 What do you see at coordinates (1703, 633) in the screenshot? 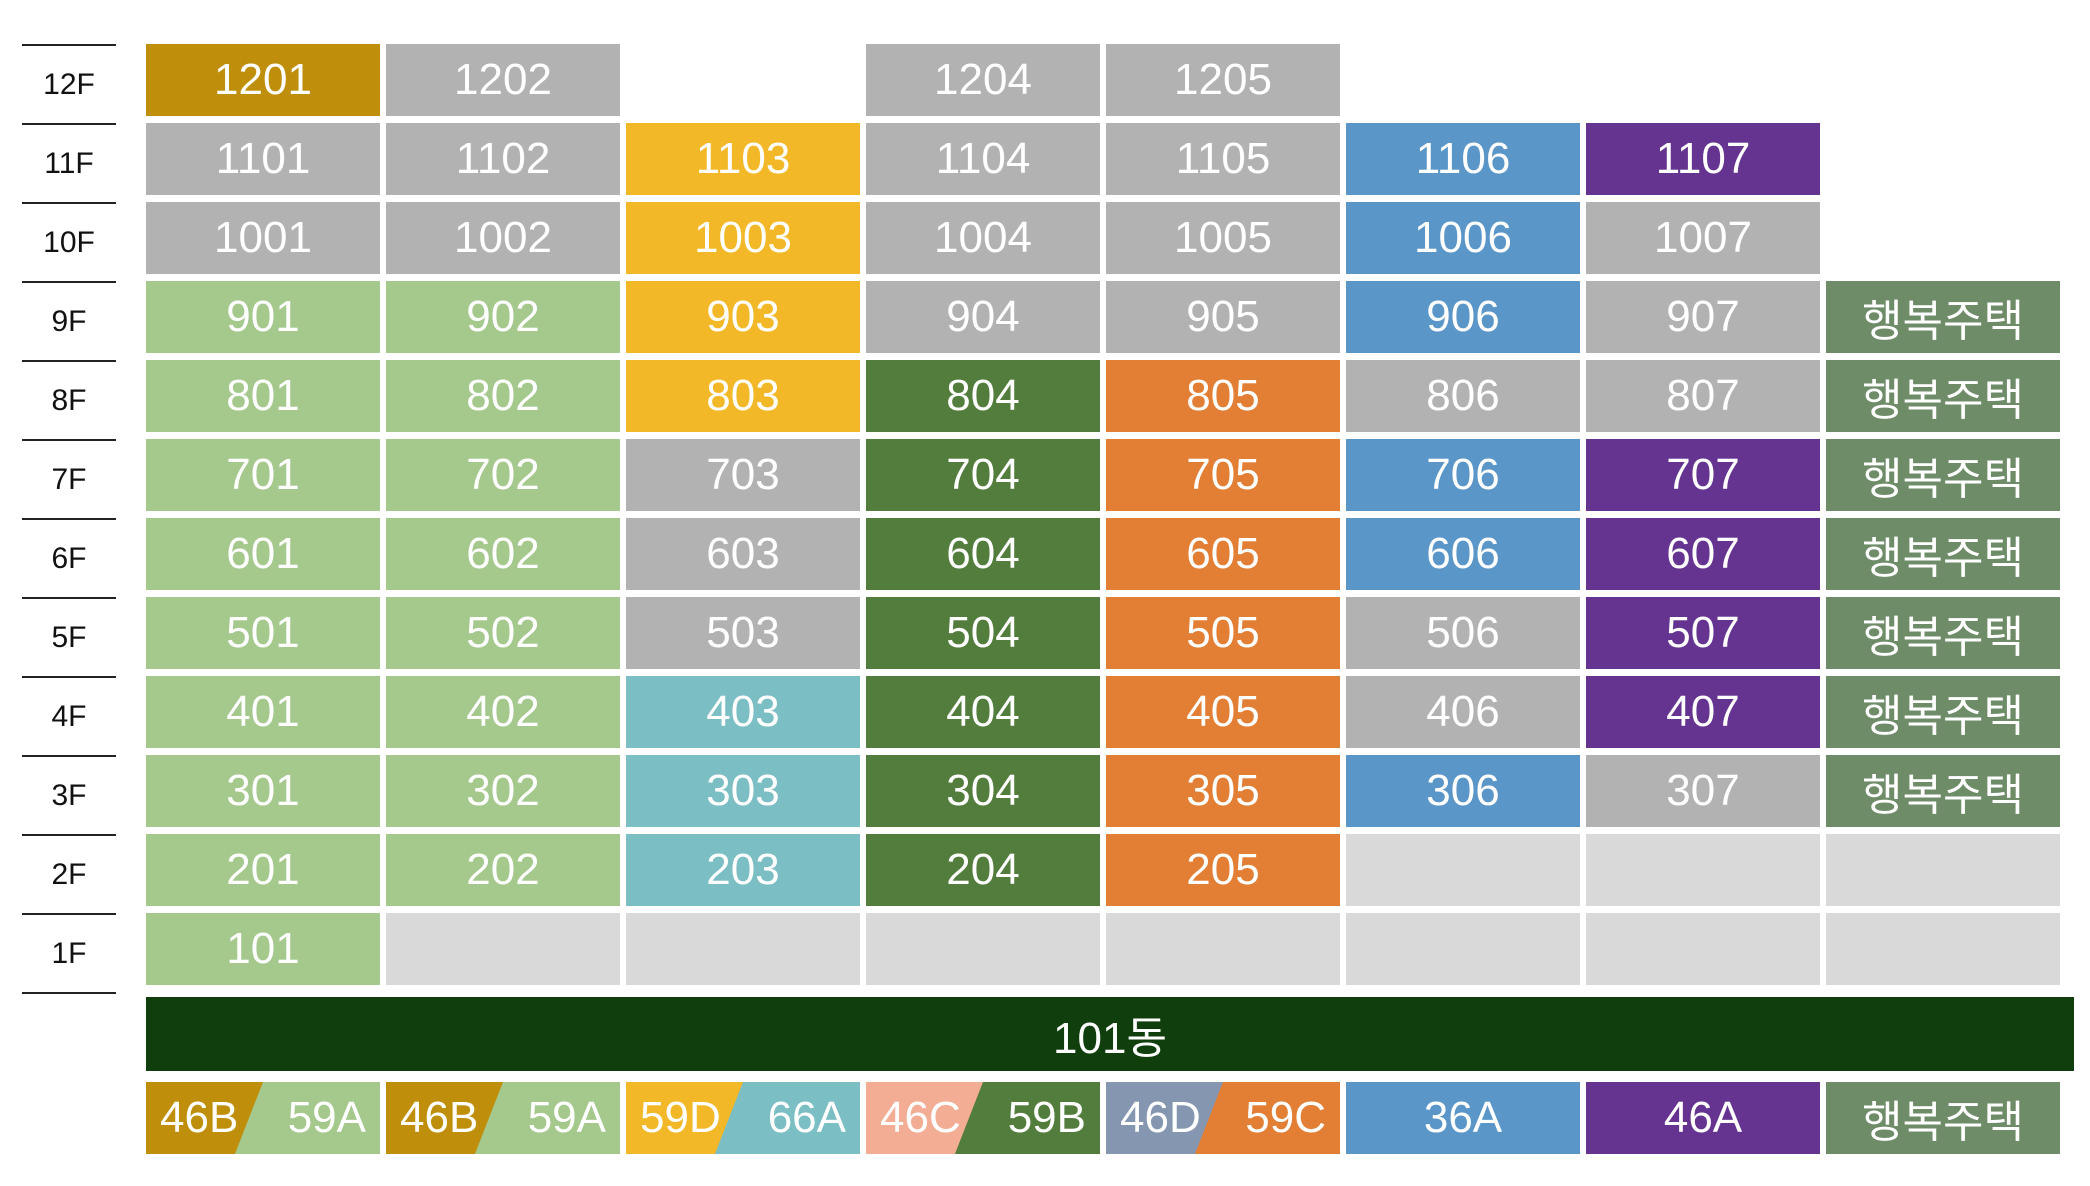
I see `unit-cell: 507` at bounding box center [1703, 633].